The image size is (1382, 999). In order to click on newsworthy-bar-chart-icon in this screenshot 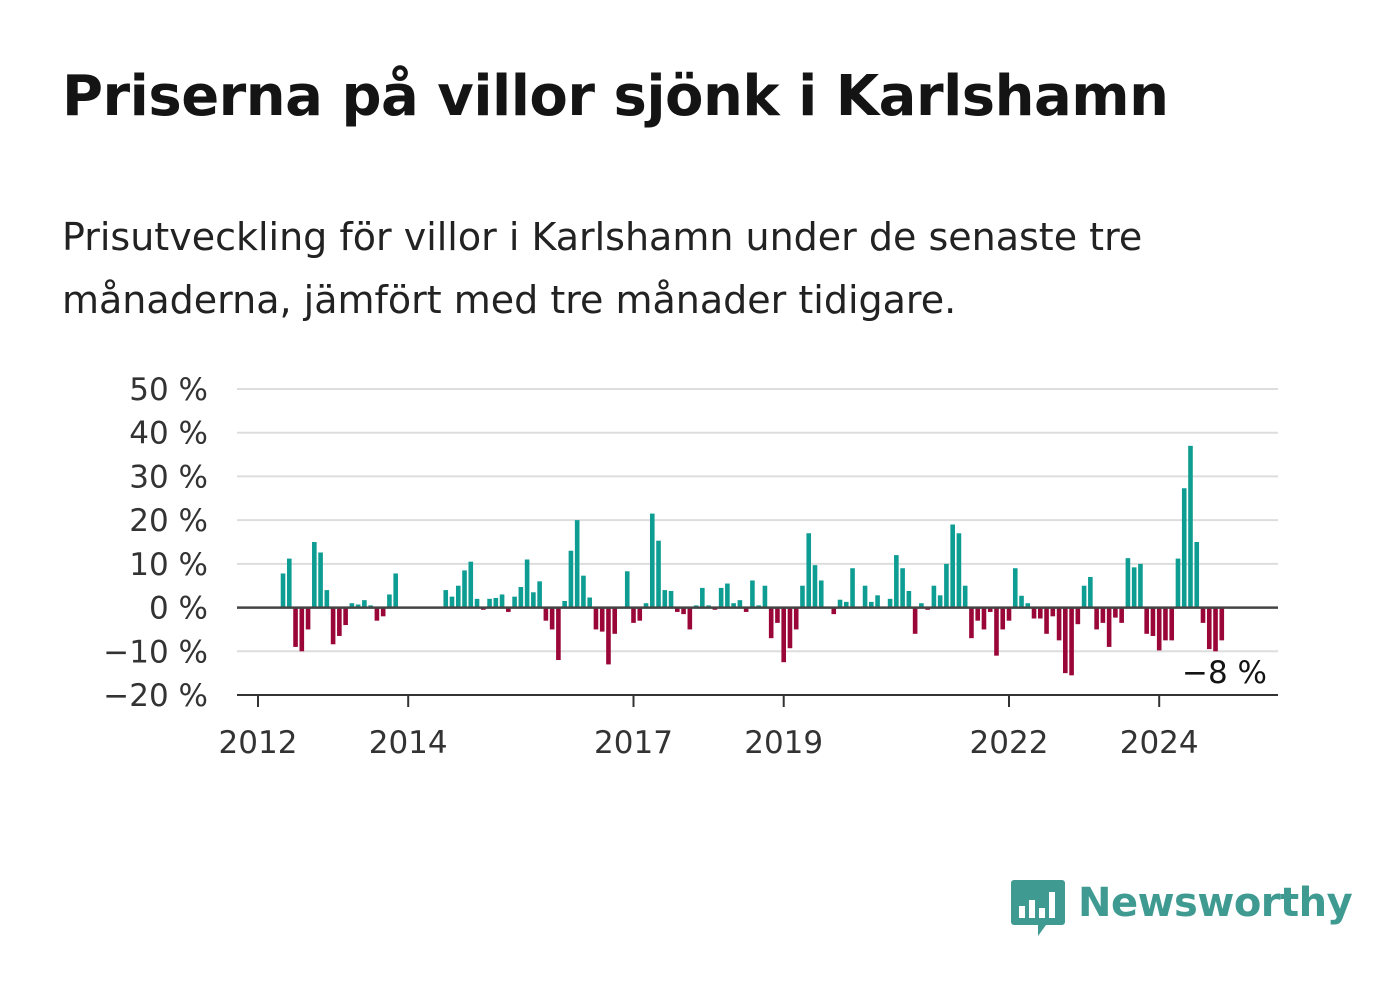, I will do `click(1038, 908)`.